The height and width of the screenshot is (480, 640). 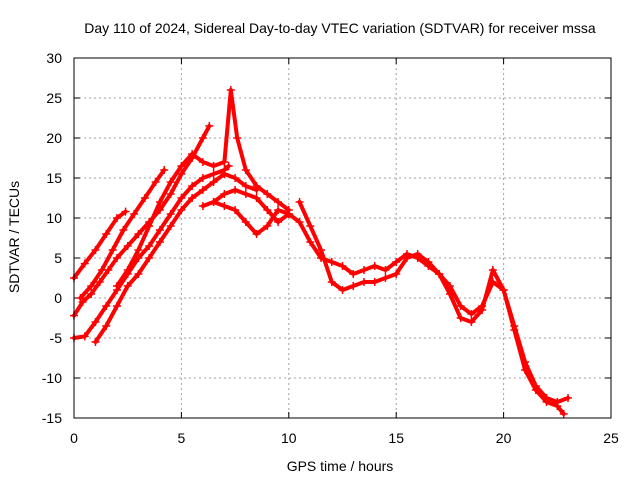 I want to click on x-tick-label: 5, so click(x=182, y=438).